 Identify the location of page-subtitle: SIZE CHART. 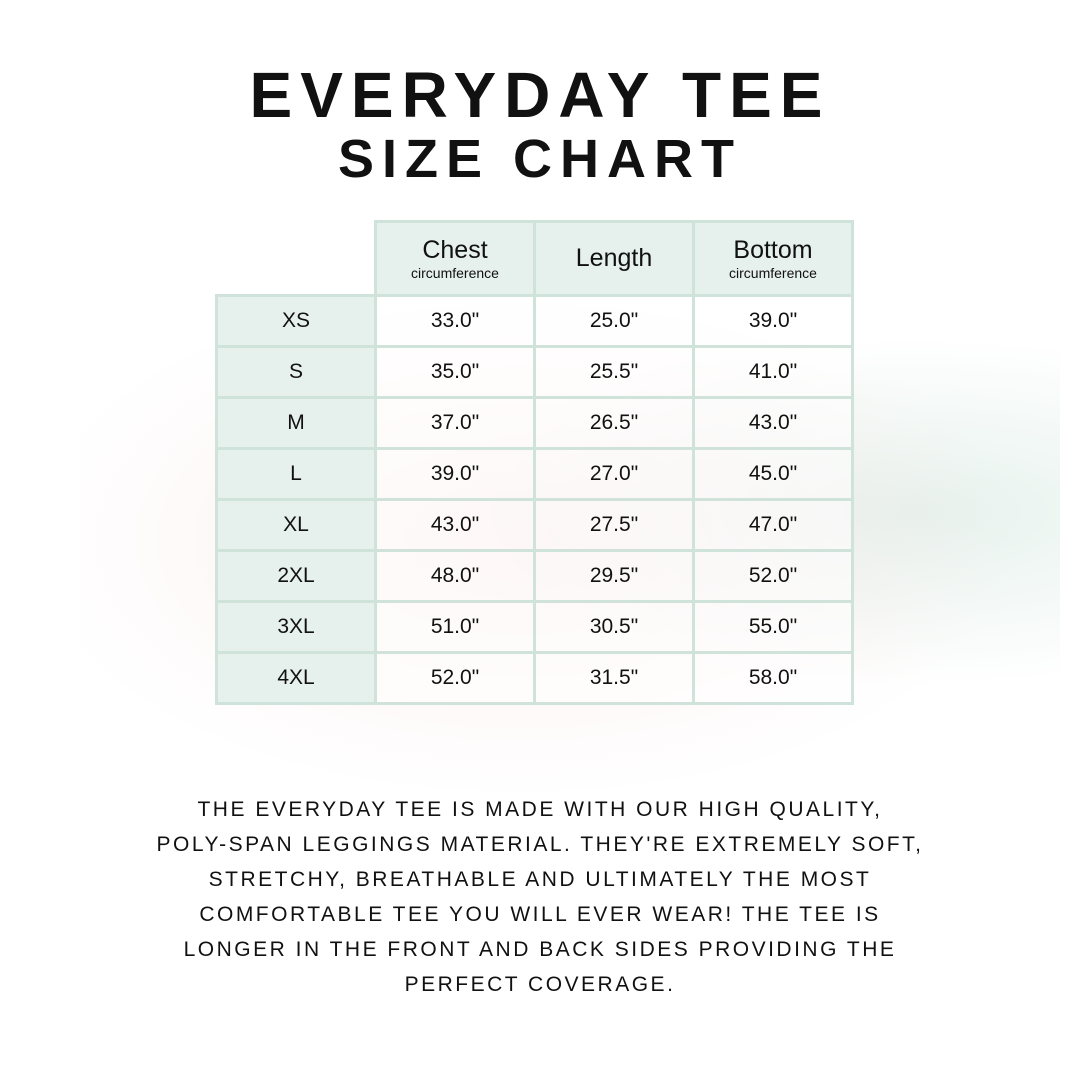
(540, 159).